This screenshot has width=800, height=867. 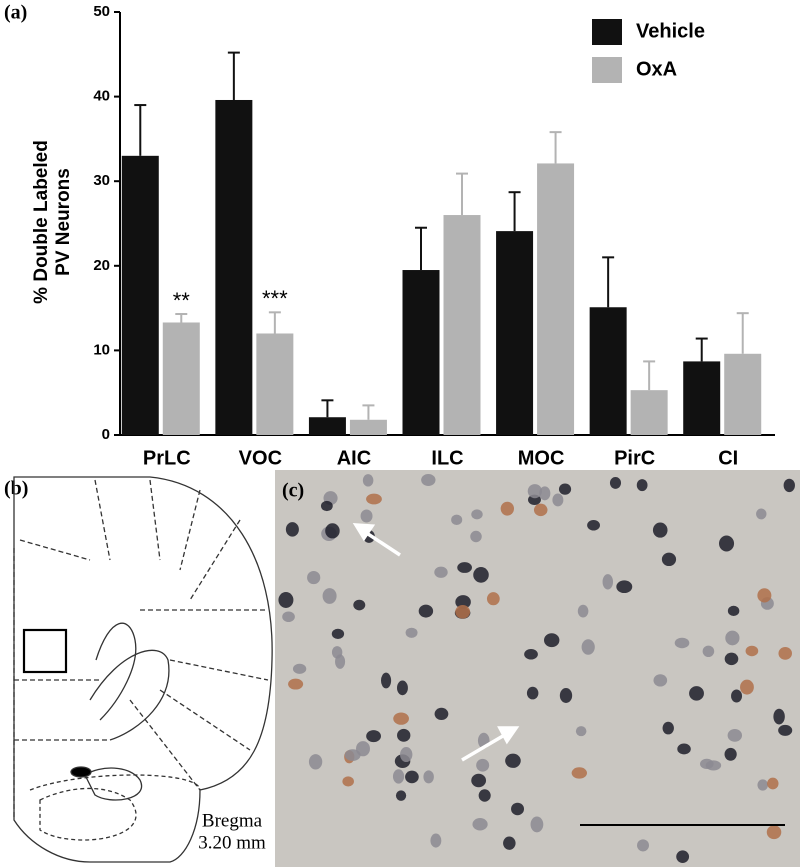 What do you see at coordinates (447, 458) in the screenshot?
I see `x-tick-label: ILC` at bounding box center [447, 458].